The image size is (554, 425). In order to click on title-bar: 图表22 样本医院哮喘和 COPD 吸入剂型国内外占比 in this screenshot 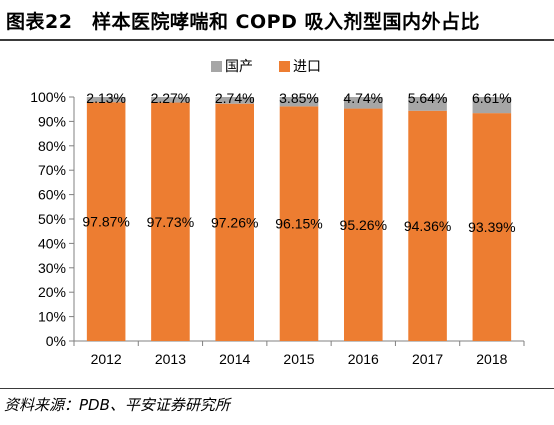, I will do `click(277, 20)`.